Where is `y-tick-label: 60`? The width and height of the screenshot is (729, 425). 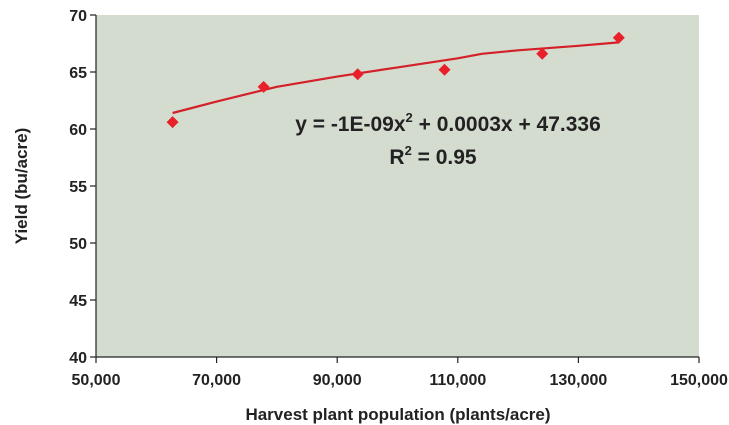
y-tick-label: 60 is located at coordinates (78, 130).